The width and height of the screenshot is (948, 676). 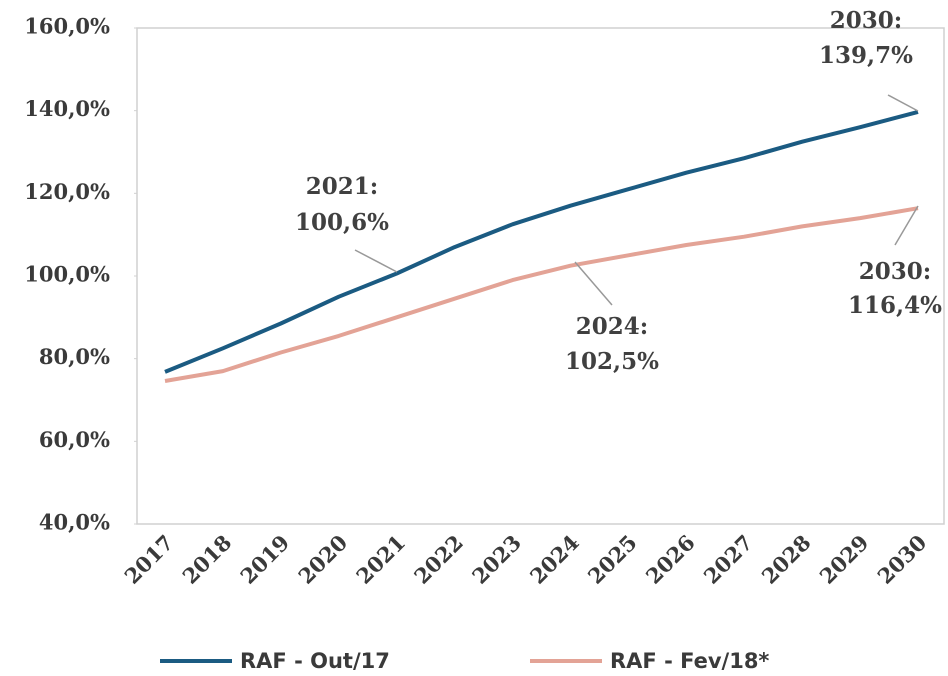 I want to click on x-tick-label: 2026, so click(x=670, y=559).